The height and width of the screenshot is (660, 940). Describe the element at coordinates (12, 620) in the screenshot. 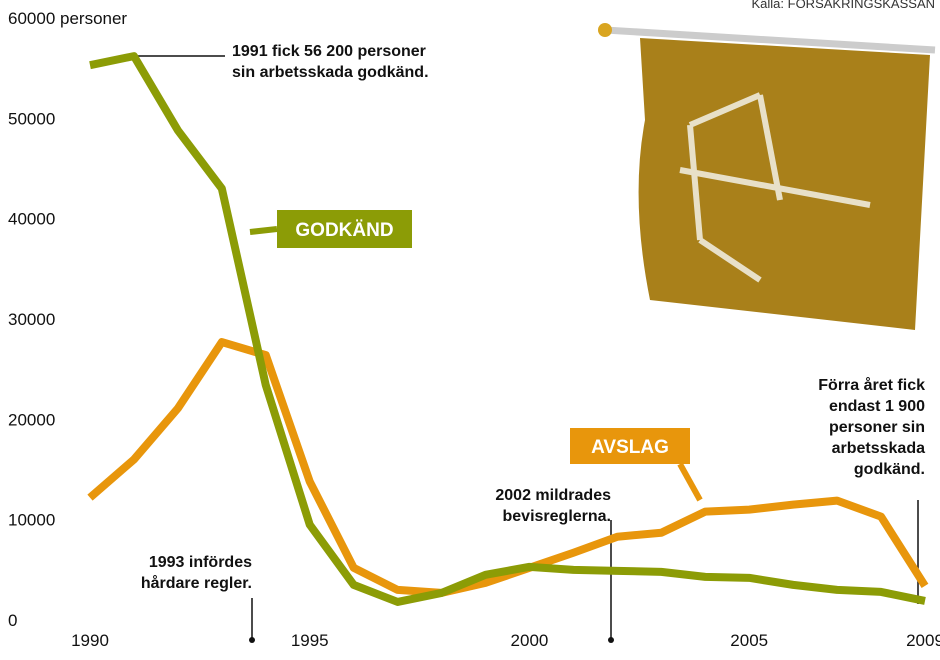

I see `y-tick-label: 0` at that location.